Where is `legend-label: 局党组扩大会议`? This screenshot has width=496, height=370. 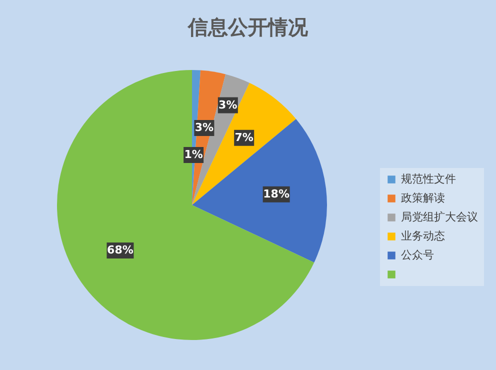
legend-label: 局党组扩大会议 is located at coordinates (439, 217).